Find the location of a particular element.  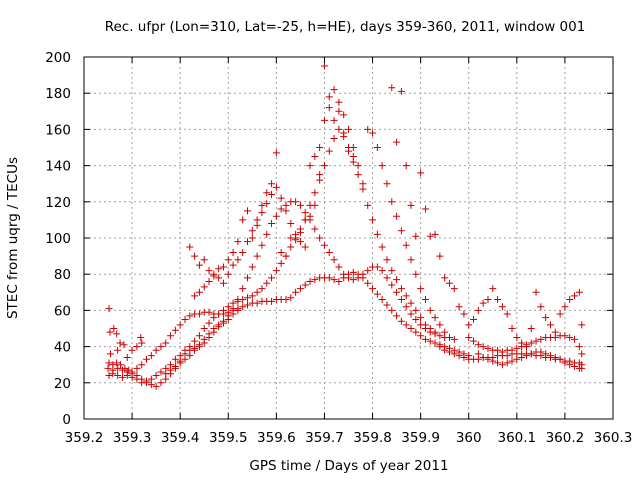

x-tick-label: 359.8 is located at coordinates (372, 438).